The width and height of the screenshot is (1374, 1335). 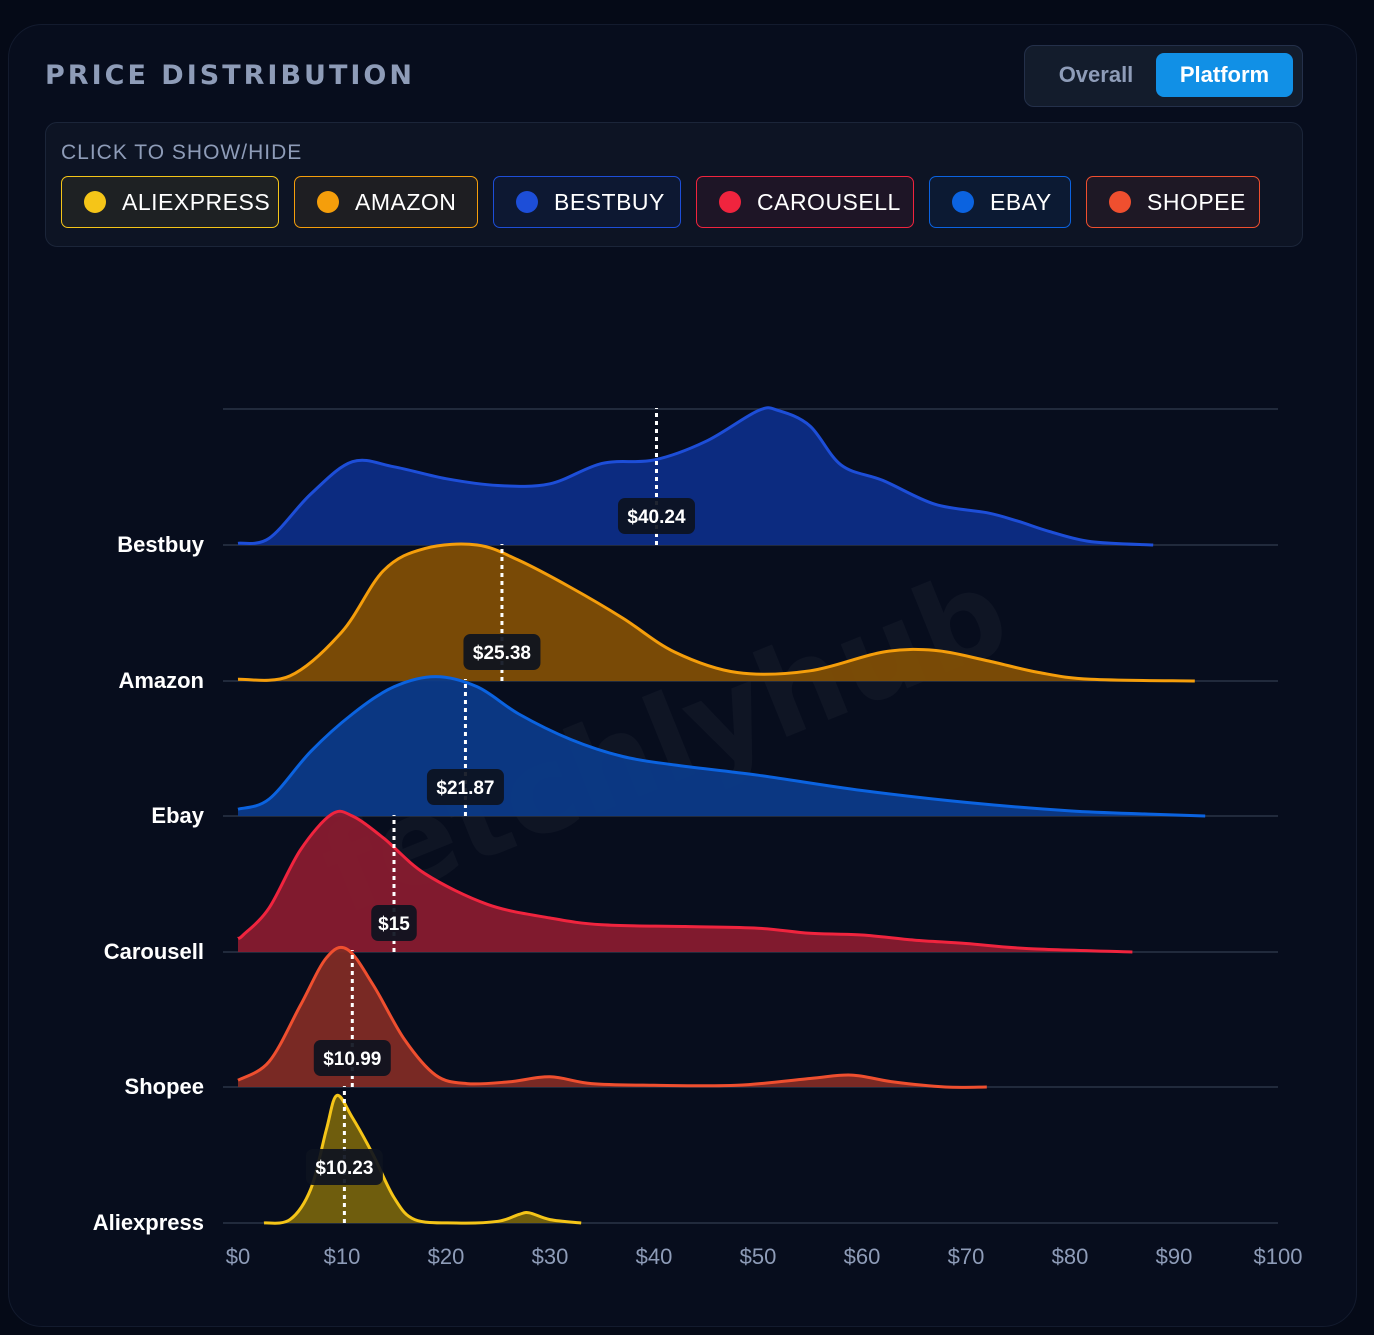 I want to click on legend-chip-carousell: CAROUSELL, so click(x=805, y=202).